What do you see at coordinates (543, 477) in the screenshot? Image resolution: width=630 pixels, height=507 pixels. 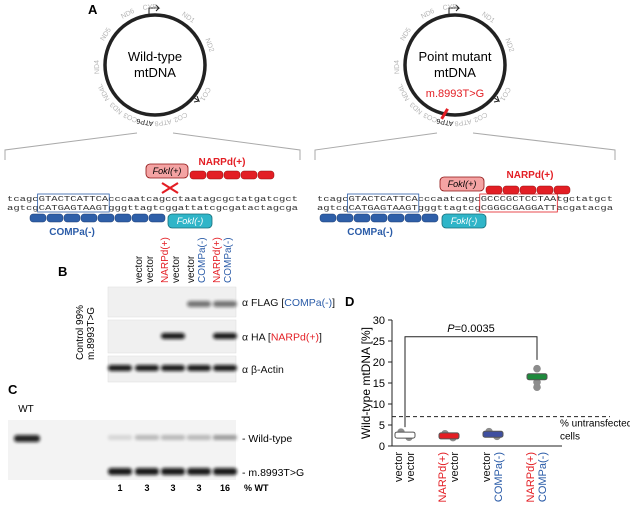 I see `x-tick-label: COMPa(-)` at bounding box center [543, 477].